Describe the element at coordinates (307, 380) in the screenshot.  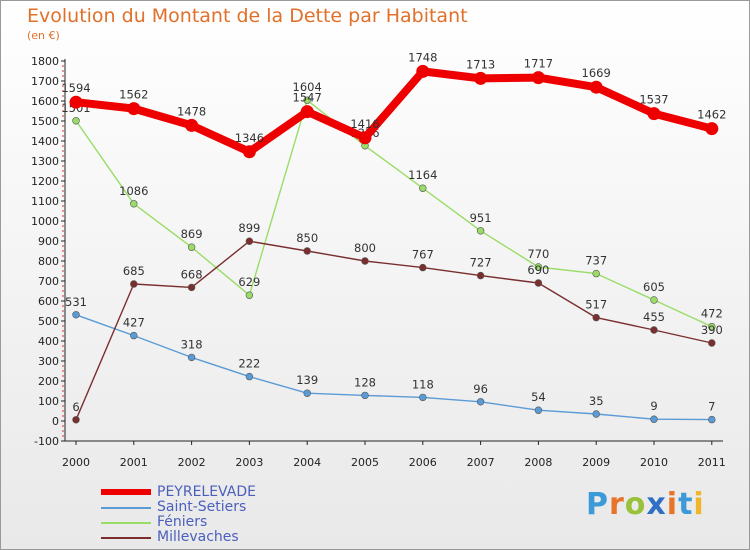
I see `data-label: 139` at that location.